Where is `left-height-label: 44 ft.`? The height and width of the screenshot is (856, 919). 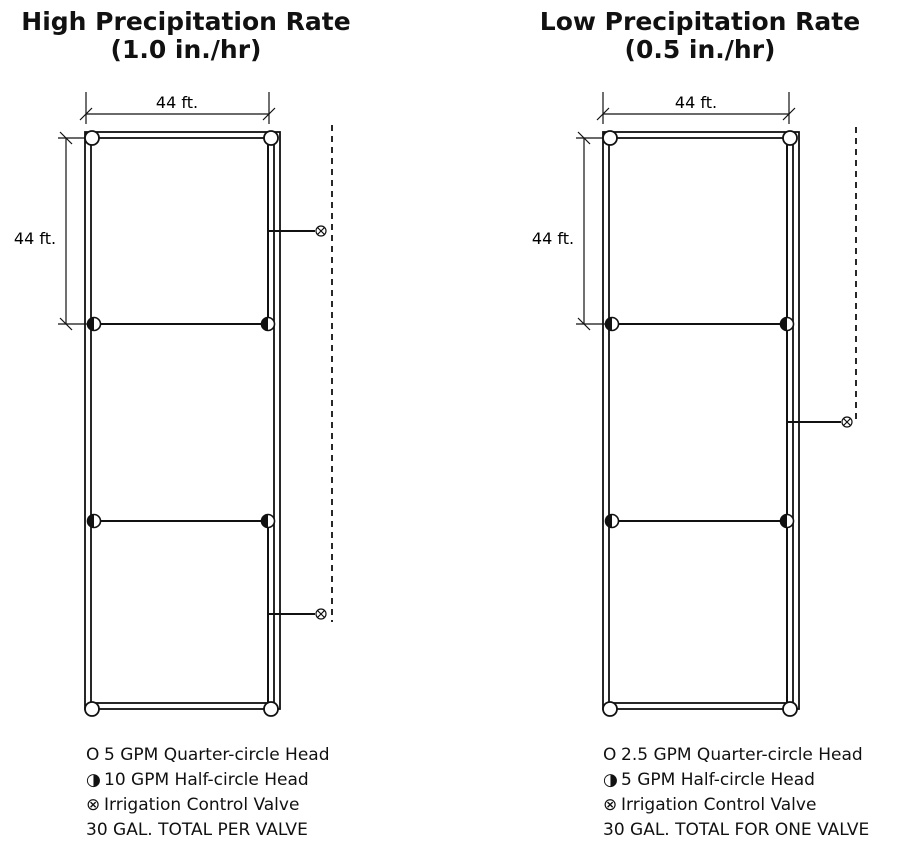 left-height-label: 44 ft. is located at coordinates (35, 238).